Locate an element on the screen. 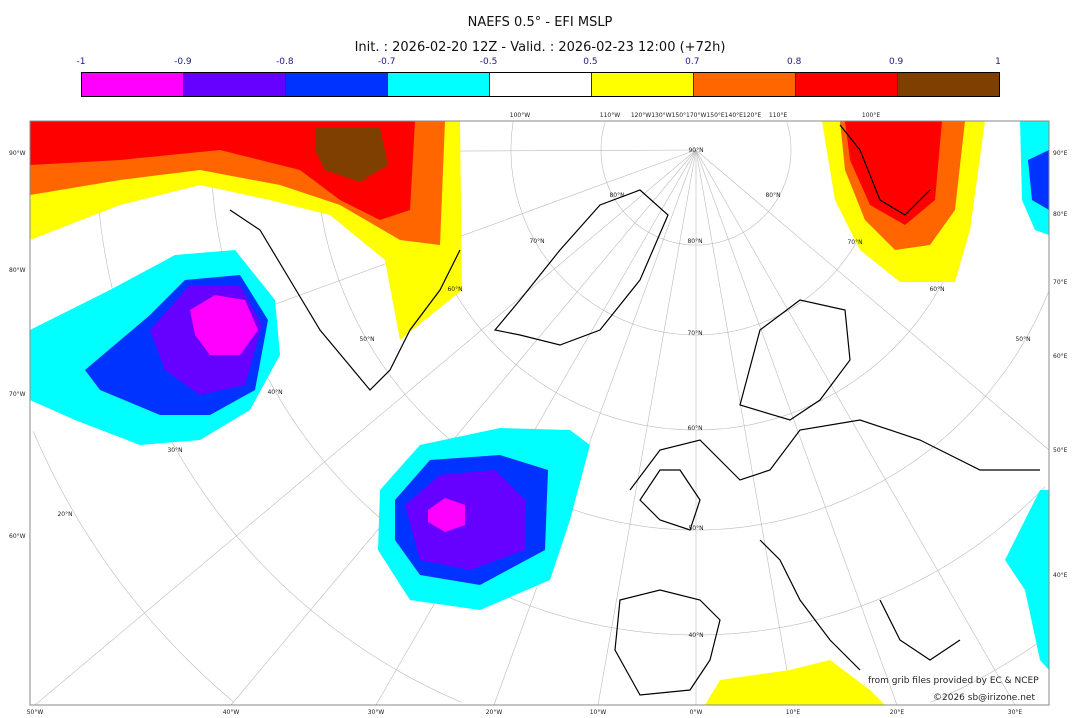 The height and width of the screenshot is (718, 1080). source-credit: from grib files provided by EC & NCEP is located at coordinates (953, 681).